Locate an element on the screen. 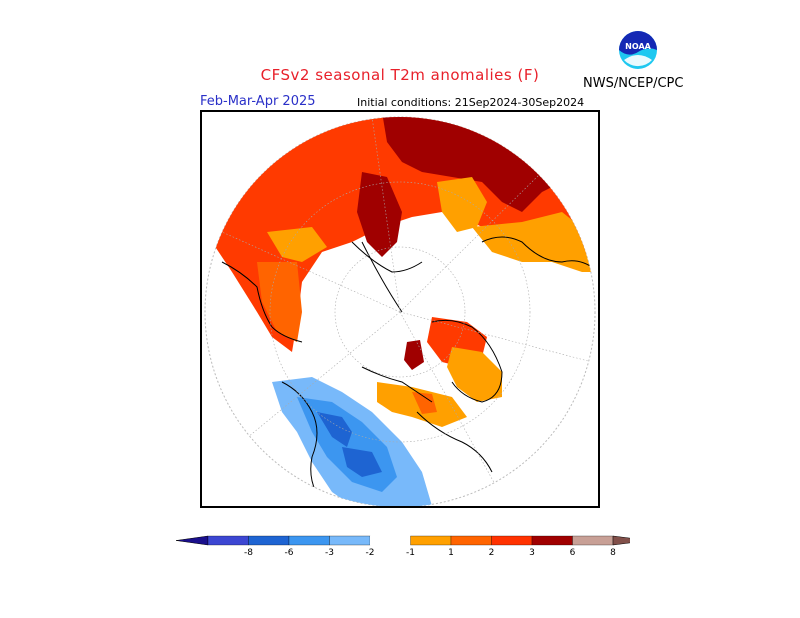  strong-warm-anomaly-baffin is located at coordinates (414, 355).